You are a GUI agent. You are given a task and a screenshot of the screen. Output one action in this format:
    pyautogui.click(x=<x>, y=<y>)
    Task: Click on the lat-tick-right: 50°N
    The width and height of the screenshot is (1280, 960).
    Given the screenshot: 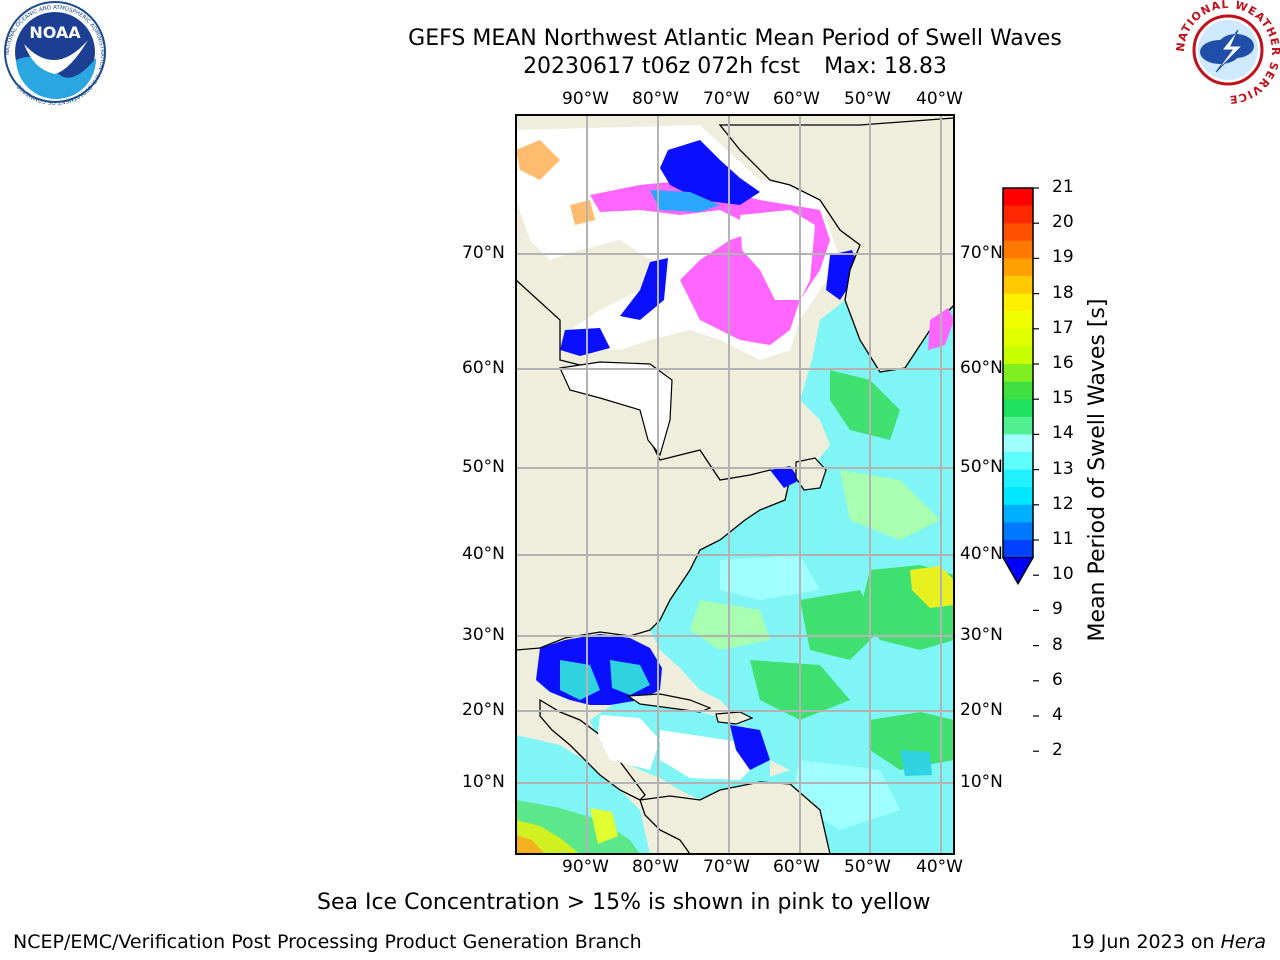 What is the action you would take?
    pyautogui.click(x=981, y=467)
    